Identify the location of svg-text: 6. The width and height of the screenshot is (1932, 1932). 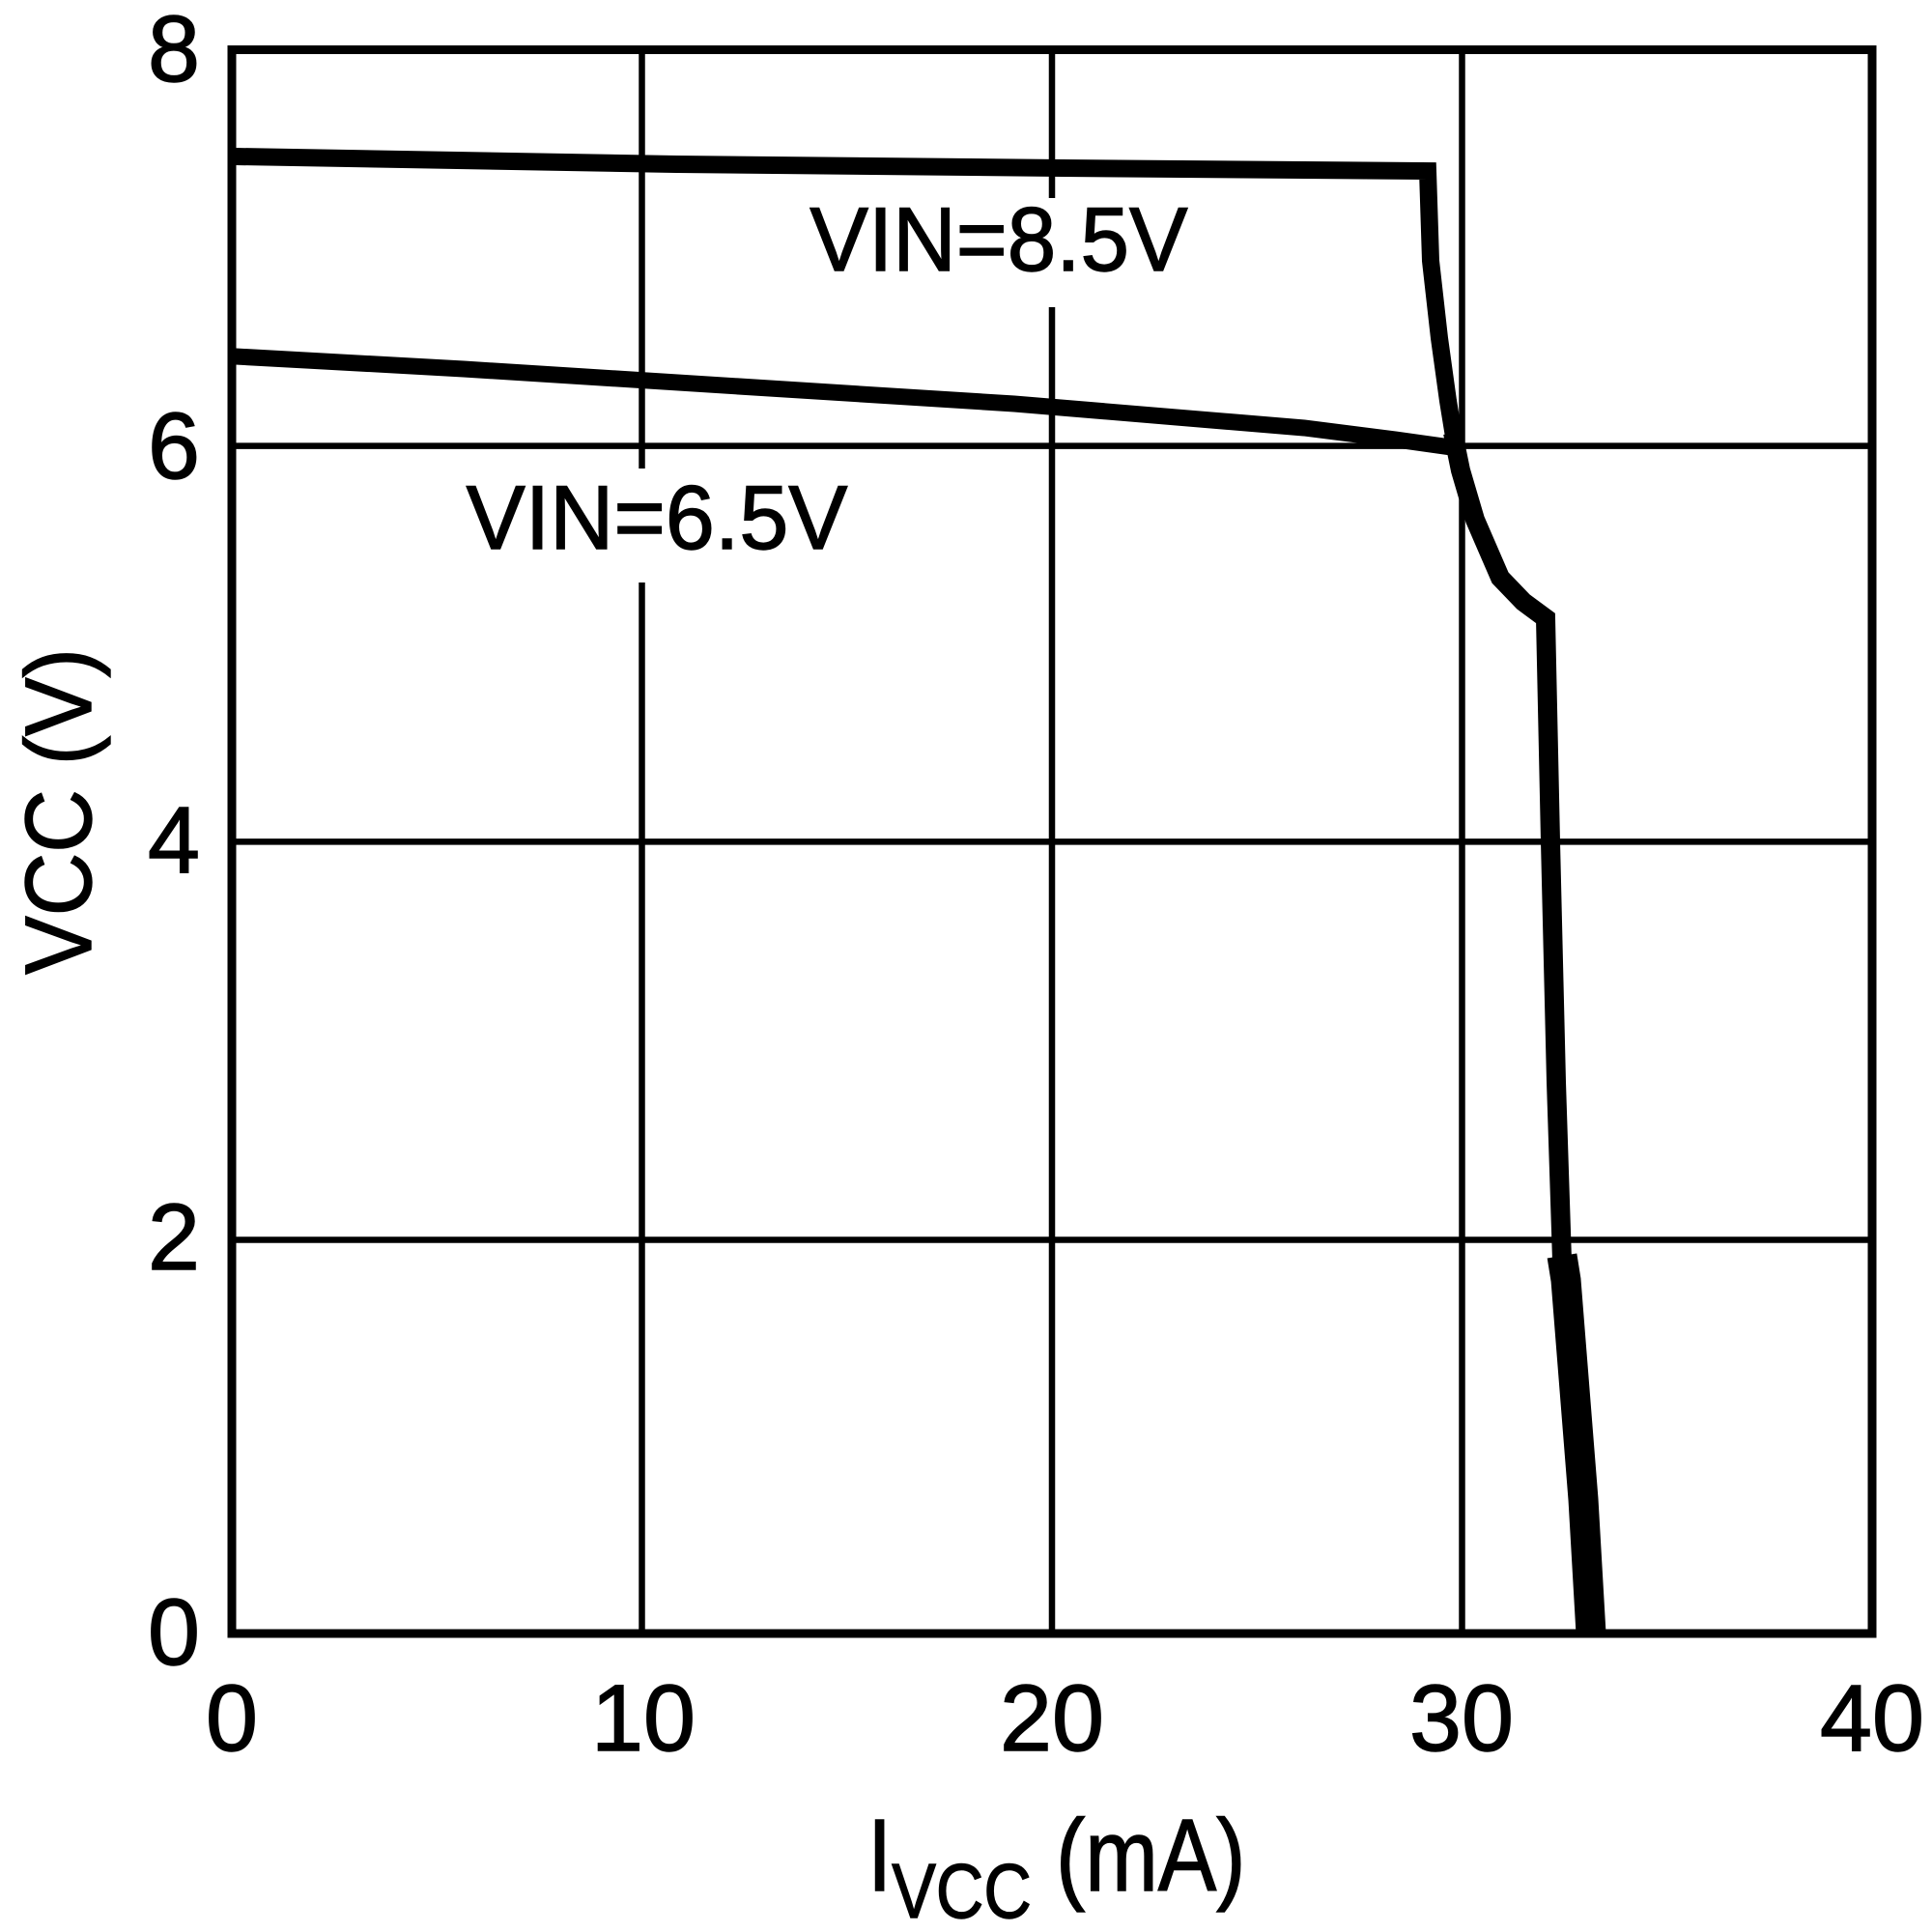
(174, 445).